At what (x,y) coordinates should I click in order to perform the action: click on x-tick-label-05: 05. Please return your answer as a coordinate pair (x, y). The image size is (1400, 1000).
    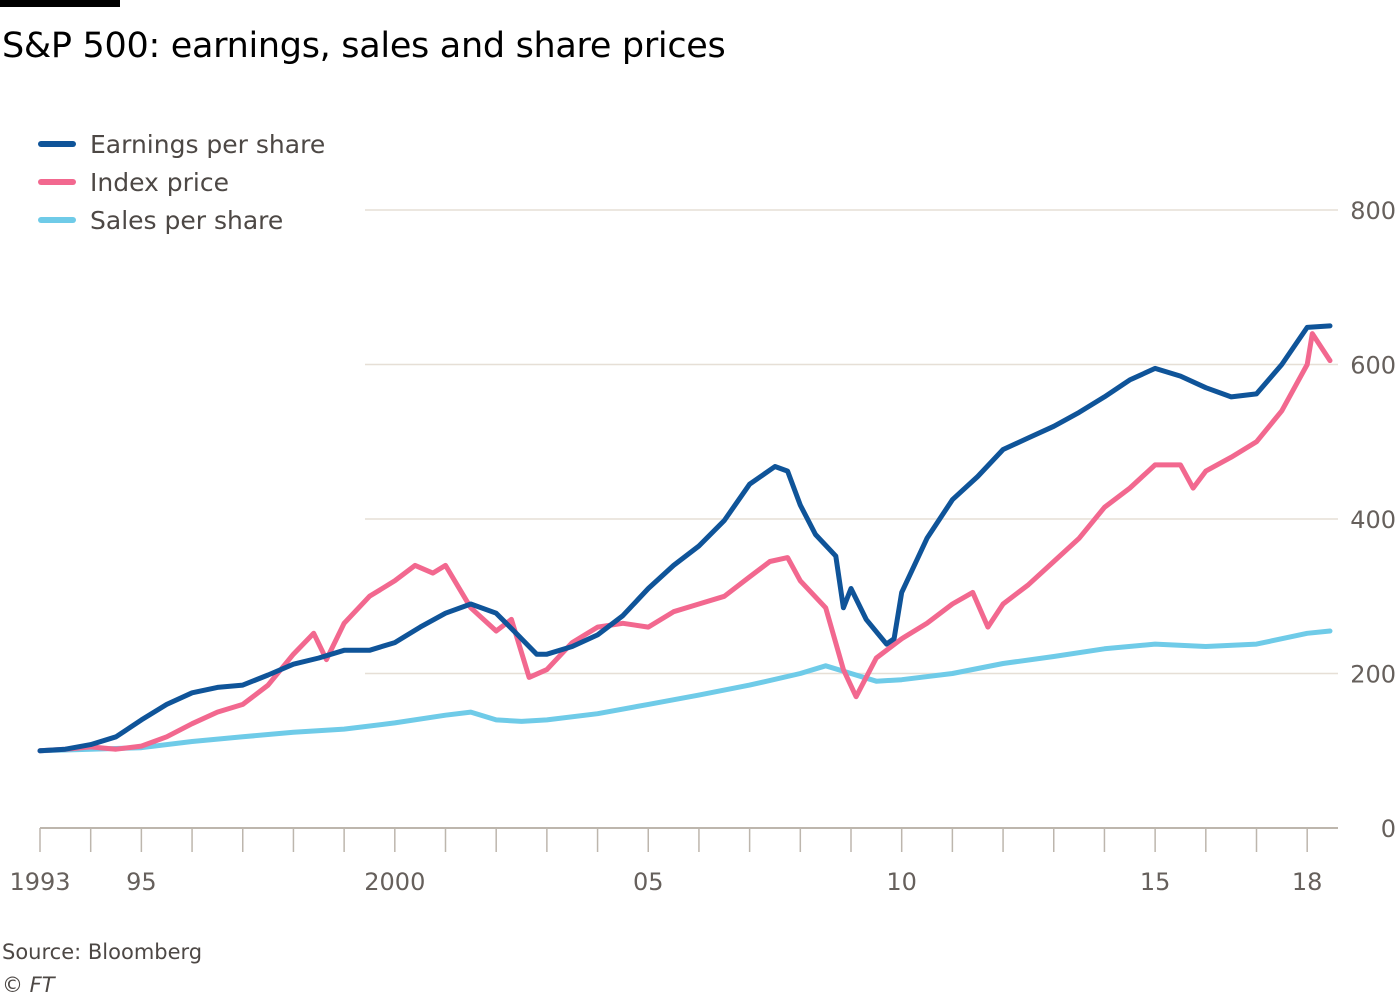
    Looking at the image, I should click on (648, 882).